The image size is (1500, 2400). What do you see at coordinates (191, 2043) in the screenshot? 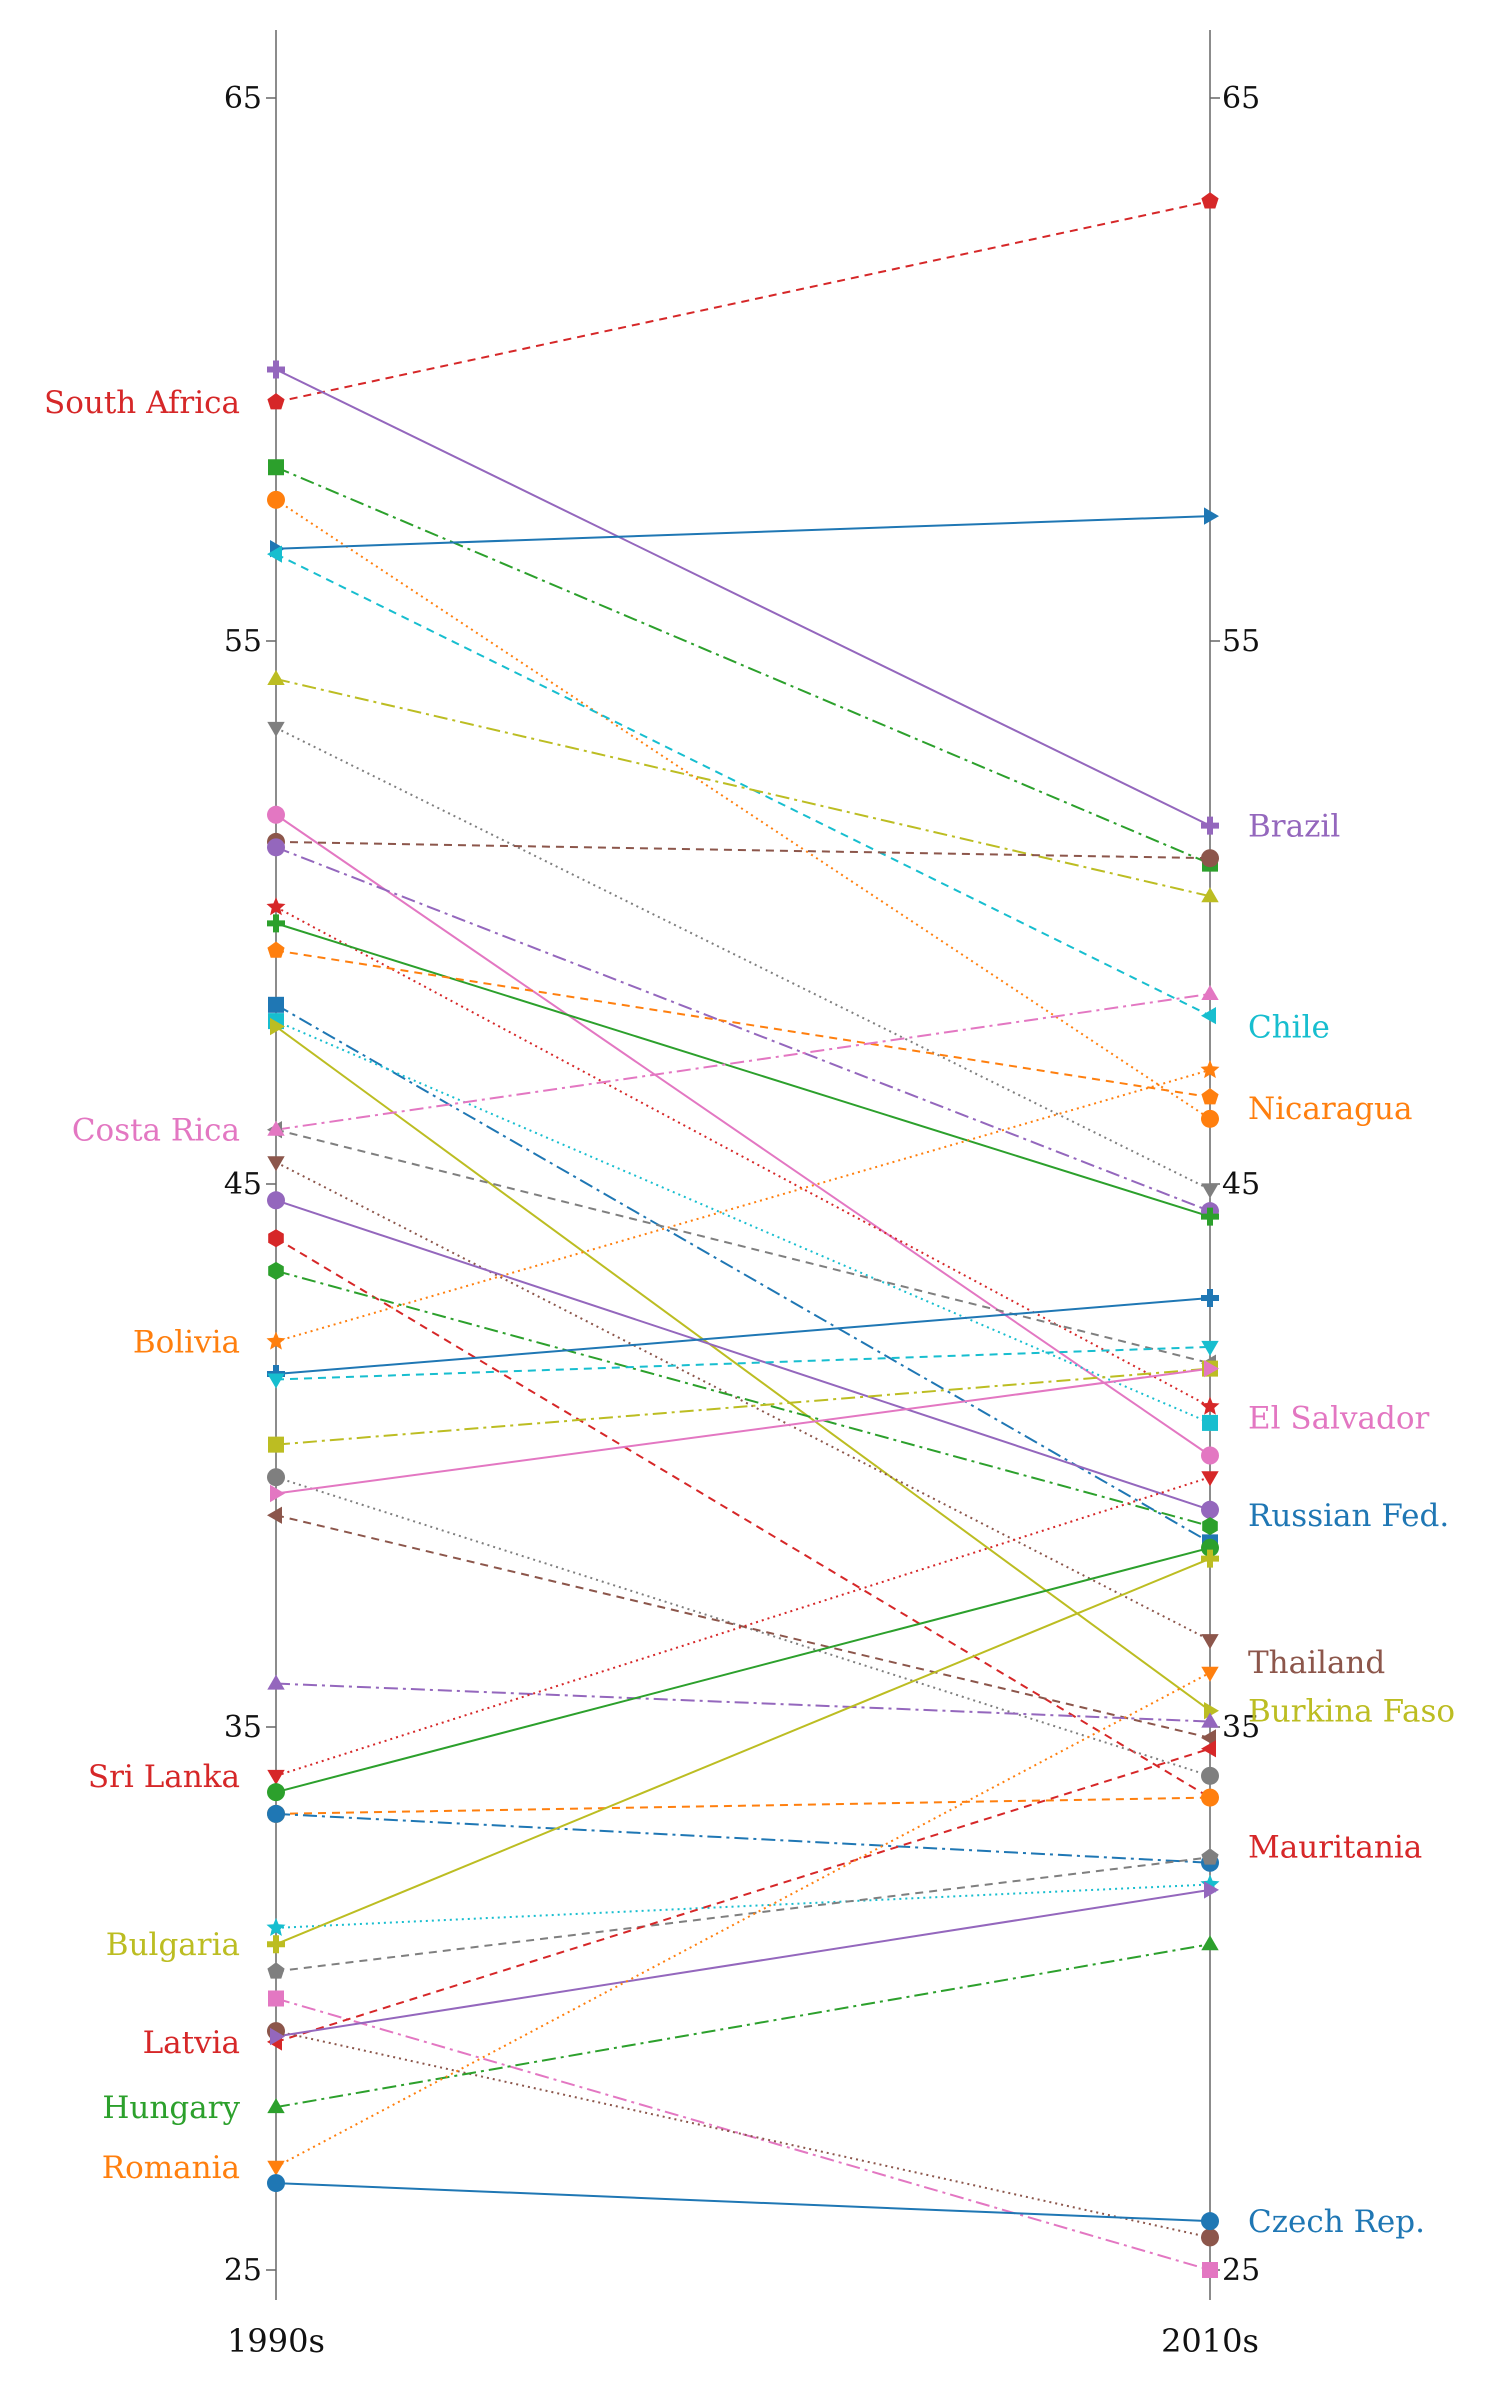
I see `country-label: Latvia` at bounding box center [191, 2043].